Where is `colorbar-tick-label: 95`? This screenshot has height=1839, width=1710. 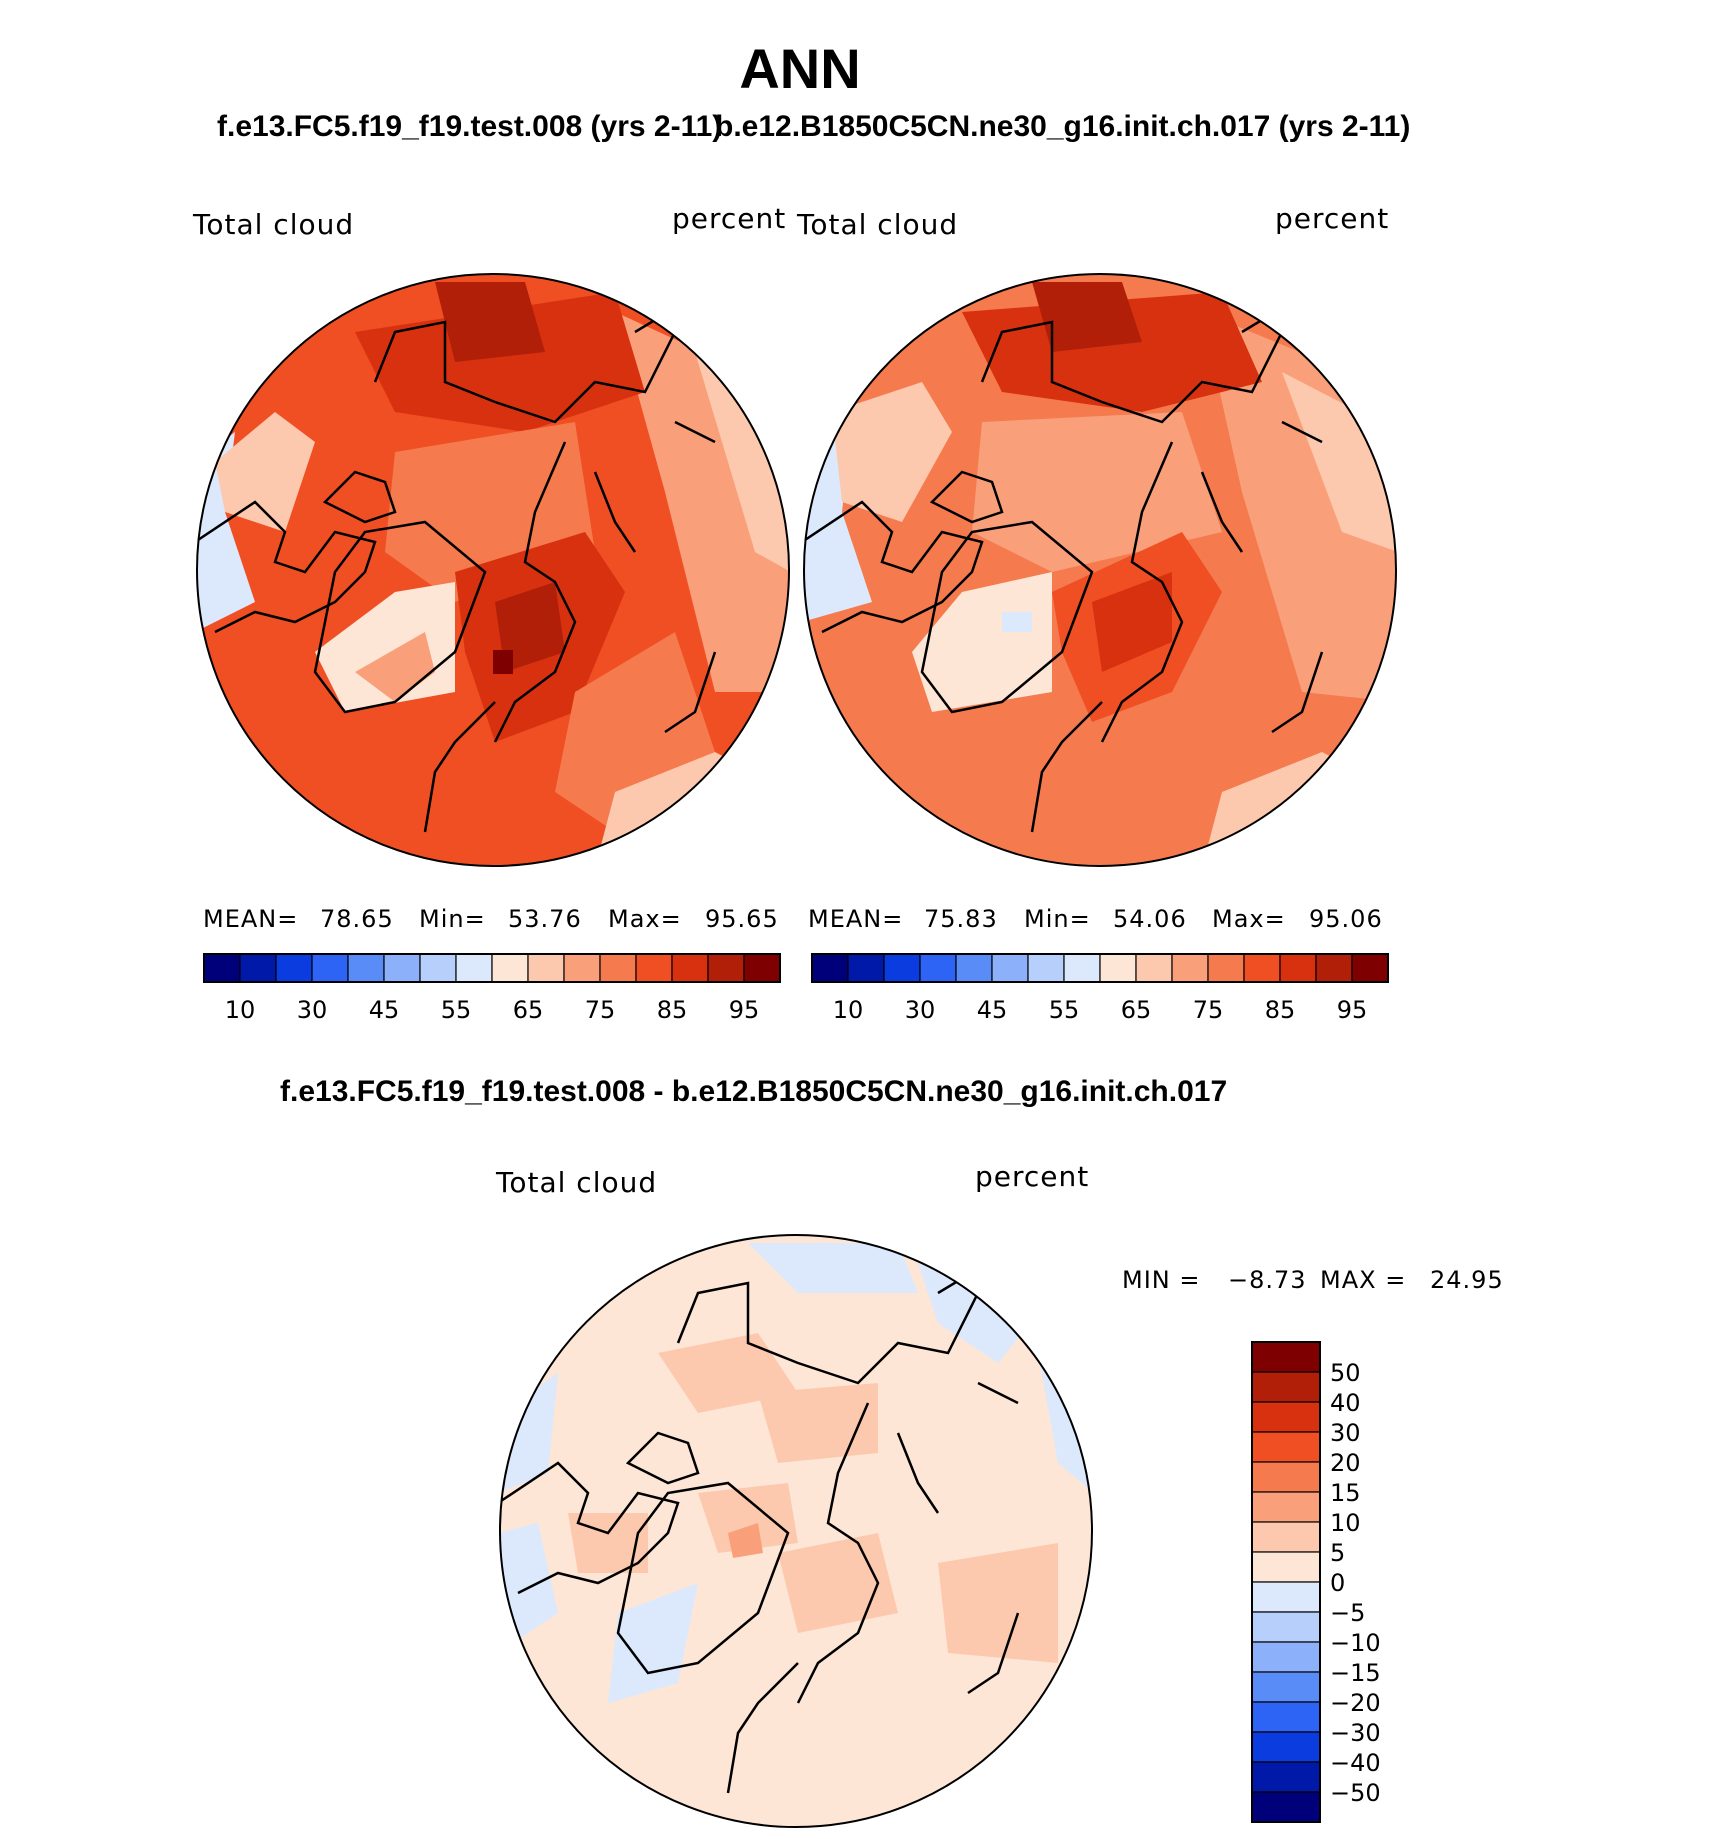 colorbar-tick-label: 95 is located at coordinates (744, 1010).